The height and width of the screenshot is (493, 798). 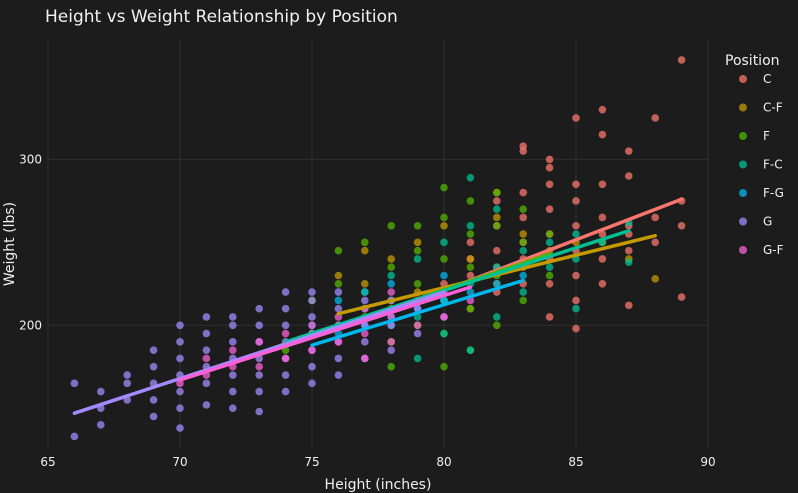 I want to click on y-tick-label: 200, so click(x=30, y=325).